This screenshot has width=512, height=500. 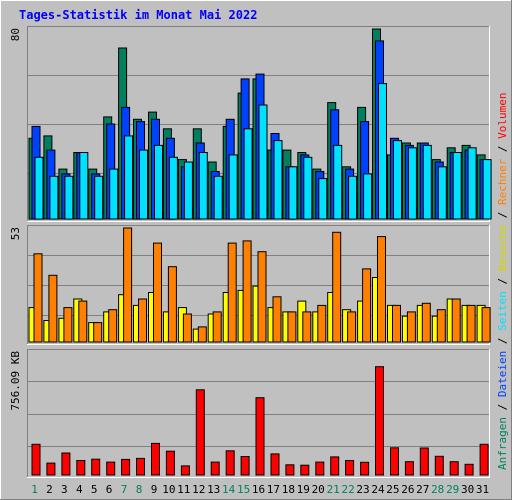 What do you see at coordinates (422, 489) in the screenshot?
I see `x-tick-label-day-27: 27` at bounding box center [422, 489].